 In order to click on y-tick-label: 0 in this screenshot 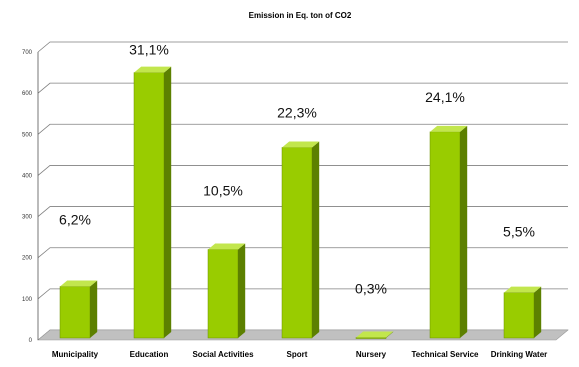, I will do `click(31, 341)`.